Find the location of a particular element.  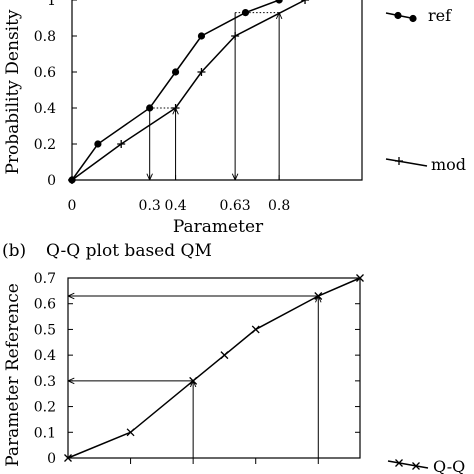

cdf-y-tick-label: 0 is located at coordinates (51, 181).